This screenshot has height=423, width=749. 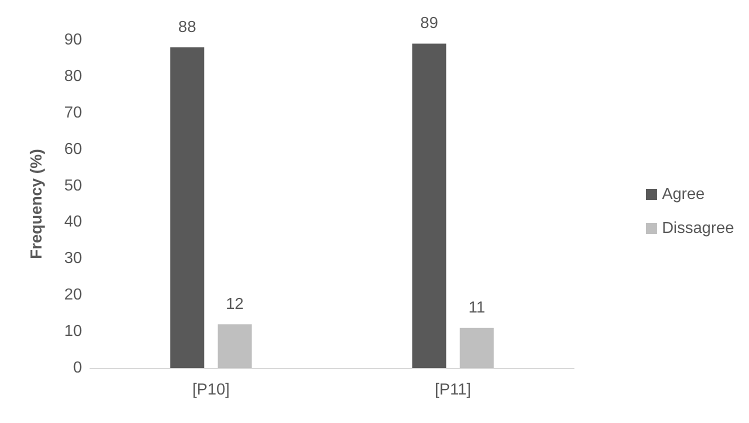 I want to click on y-tick-label: 10, so click(x=73, y=331).